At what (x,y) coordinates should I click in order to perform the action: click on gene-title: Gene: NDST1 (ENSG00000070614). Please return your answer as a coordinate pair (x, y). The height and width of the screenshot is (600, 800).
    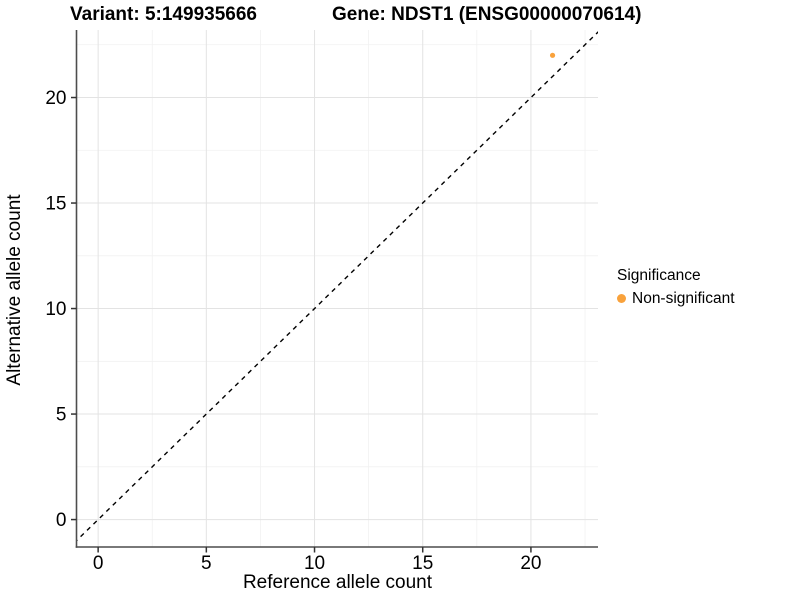
    Looking at the image, I should click on (487, 14).